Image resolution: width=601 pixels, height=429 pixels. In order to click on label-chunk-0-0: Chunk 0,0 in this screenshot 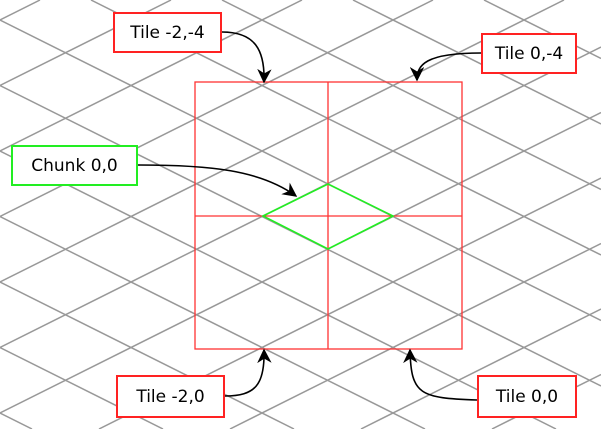, I will do `click(74, 165)`.